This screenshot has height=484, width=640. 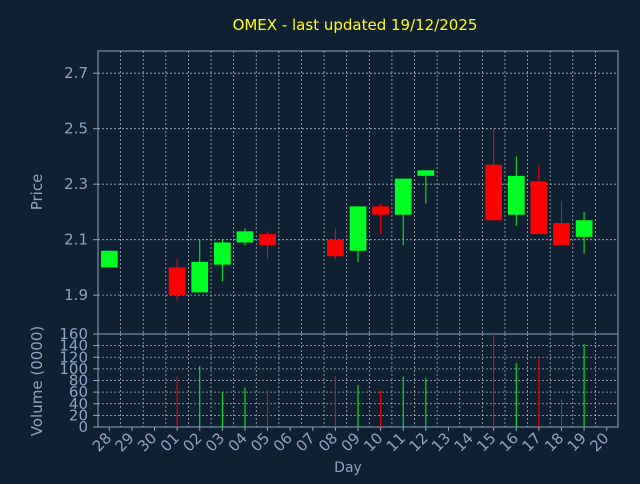 What do you see at coordinates (37, 192) in the screenshot?
I see `price-axis-label: Price` at bounding box center [37, 192].